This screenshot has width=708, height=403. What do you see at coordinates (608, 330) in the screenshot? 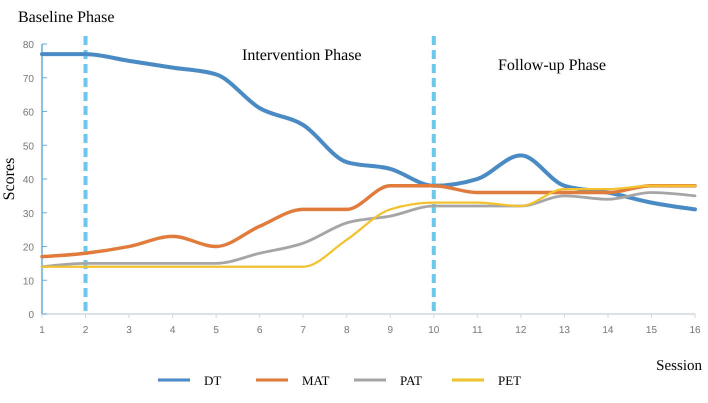
I see `x-tick-label: 14` at bounding box center [608, 330].